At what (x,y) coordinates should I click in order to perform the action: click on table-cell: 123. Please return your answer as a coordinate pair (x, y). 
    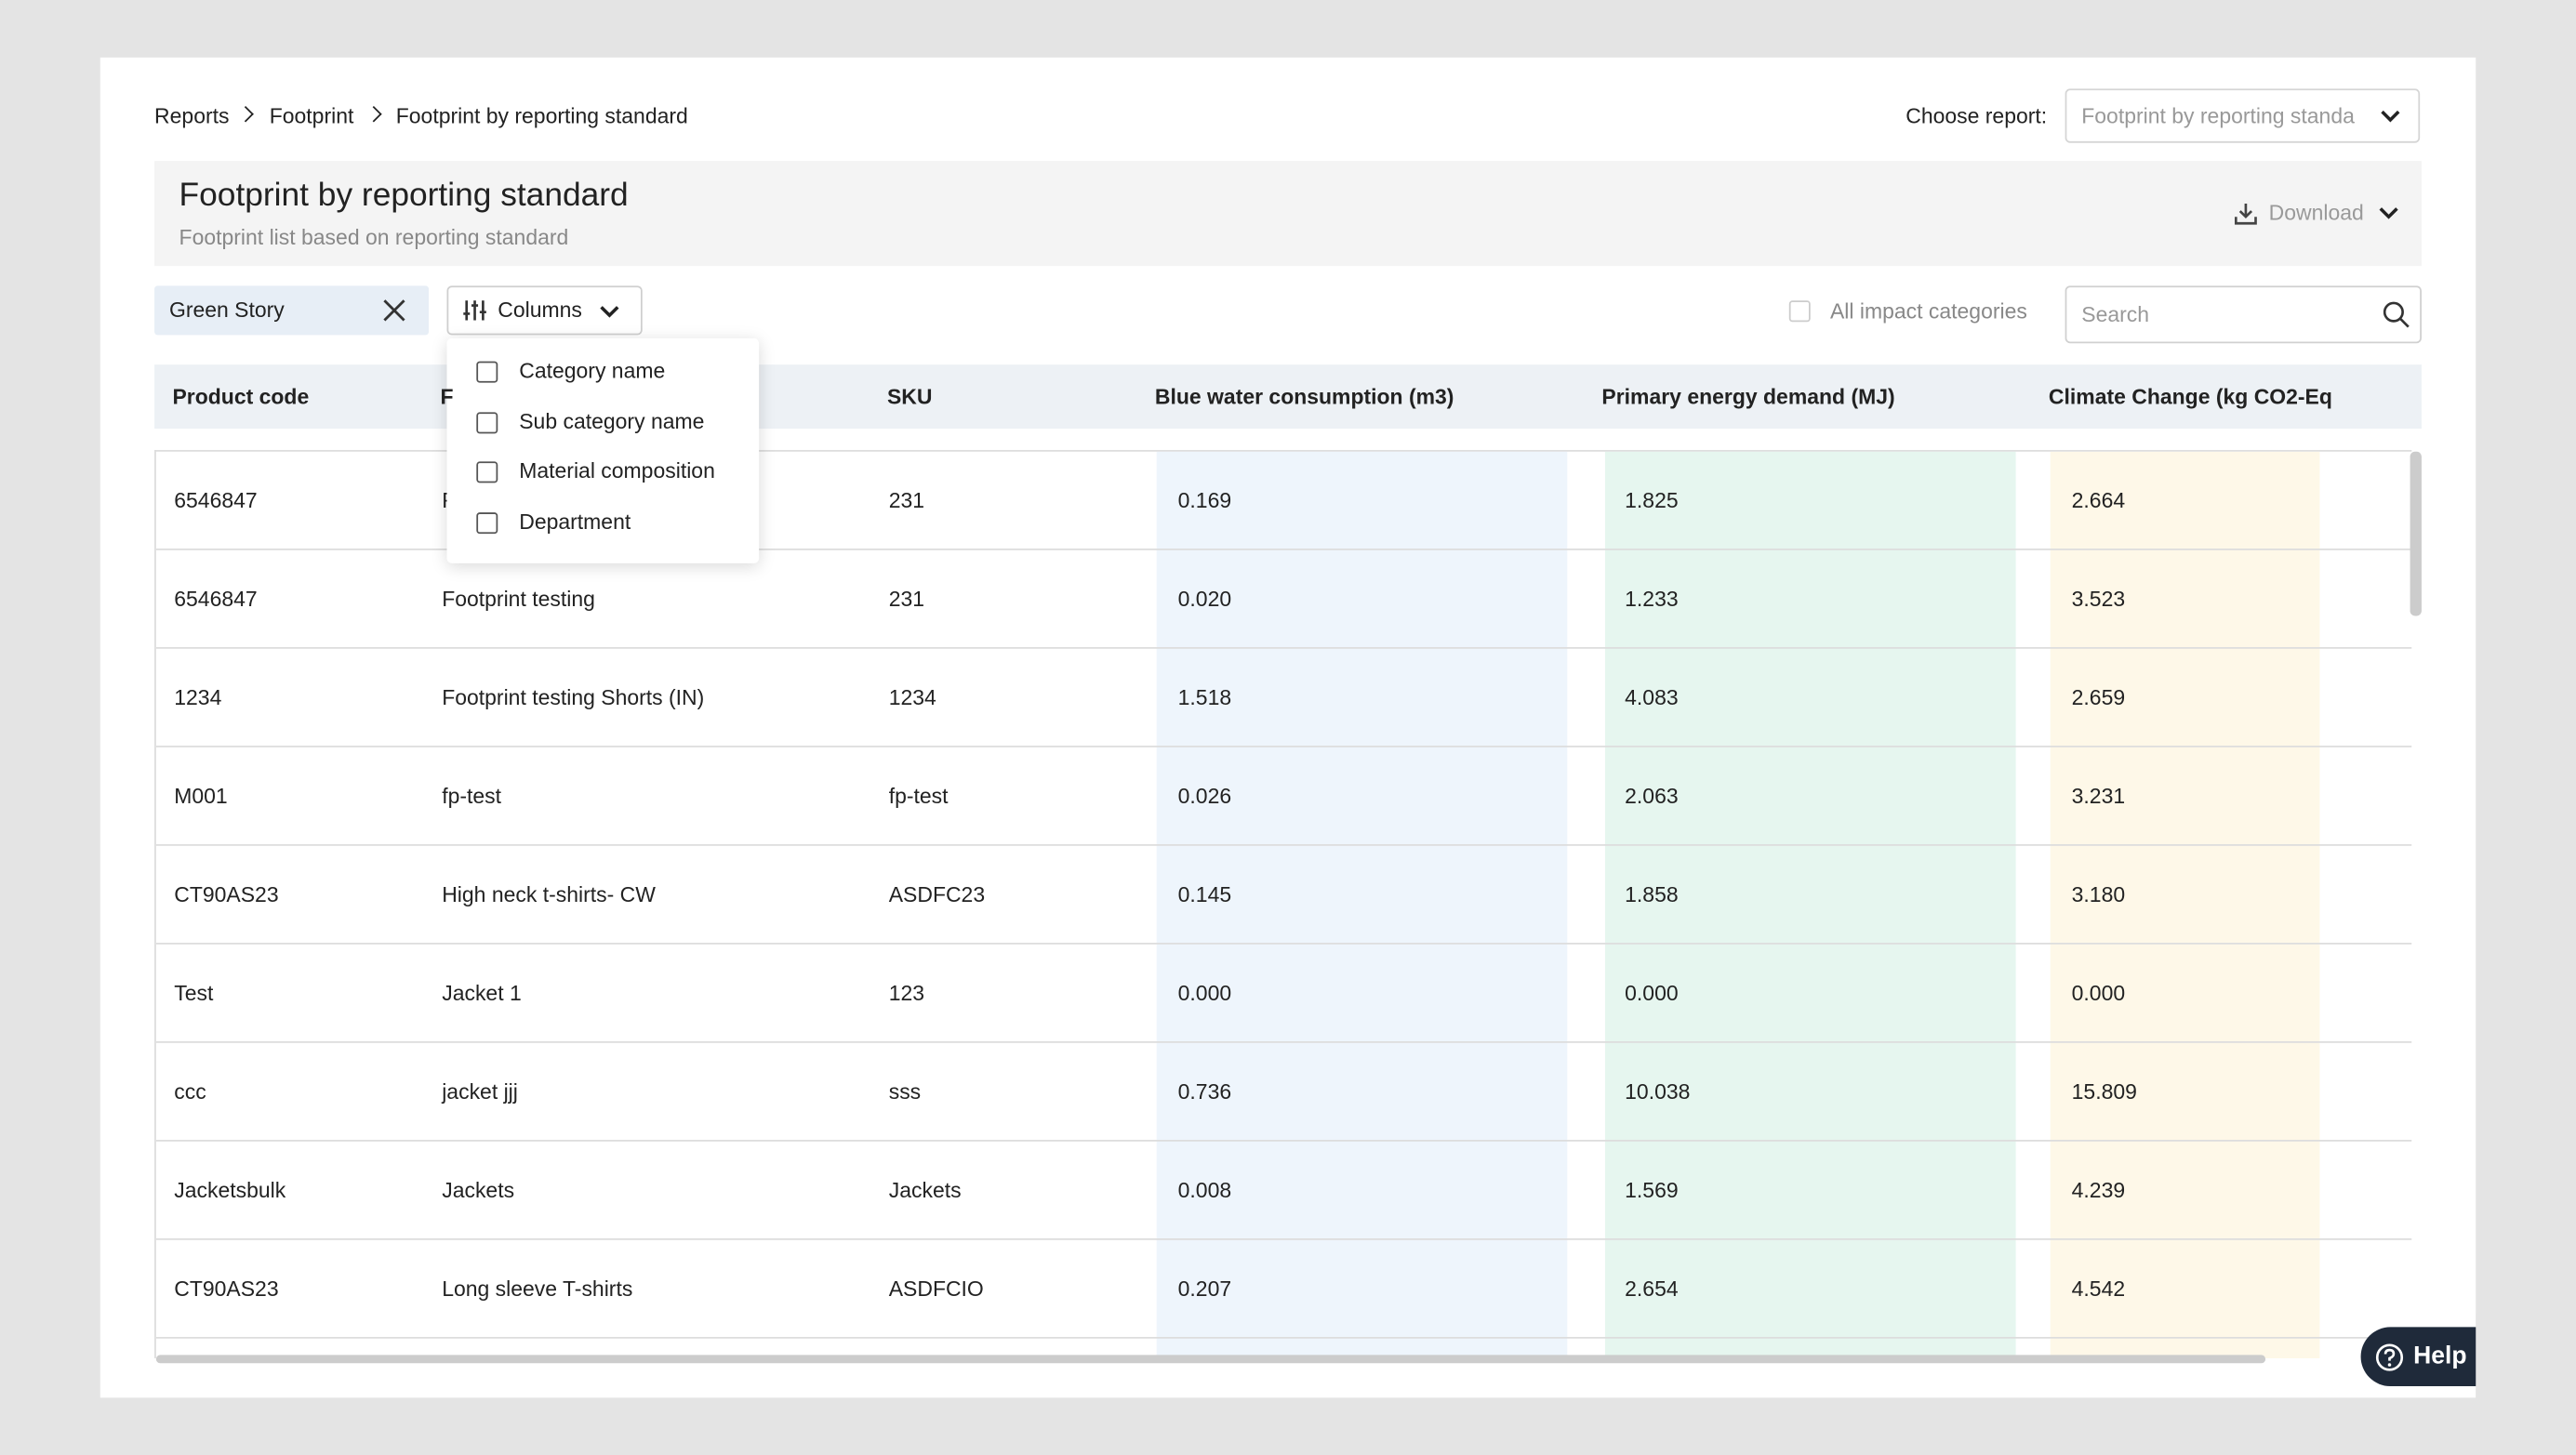
    Looking at the image, I should click on (906, 993).